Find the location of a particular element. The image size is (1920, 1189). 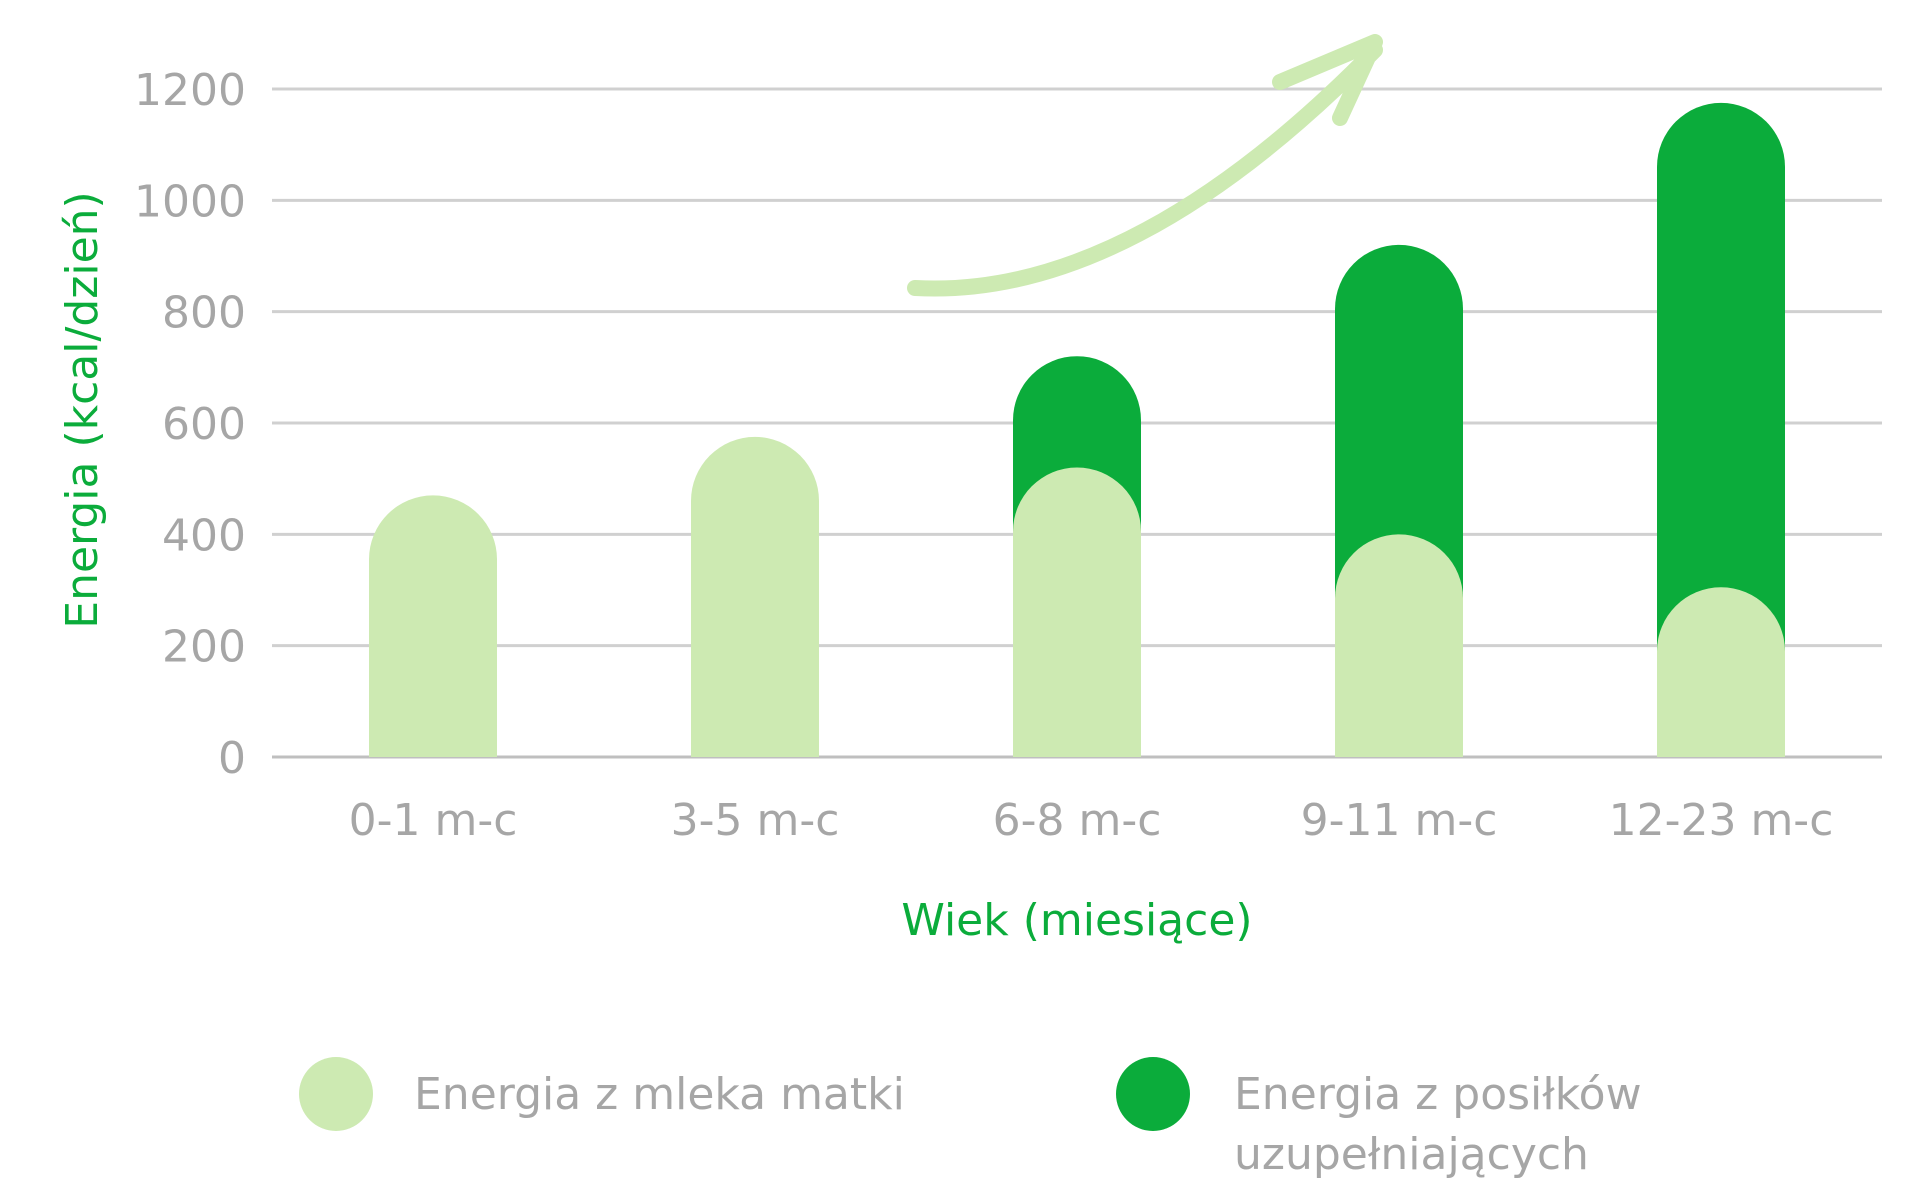

legend-label-breast-milk: Energia z mleka matki is located at coordinates (659, 1094).